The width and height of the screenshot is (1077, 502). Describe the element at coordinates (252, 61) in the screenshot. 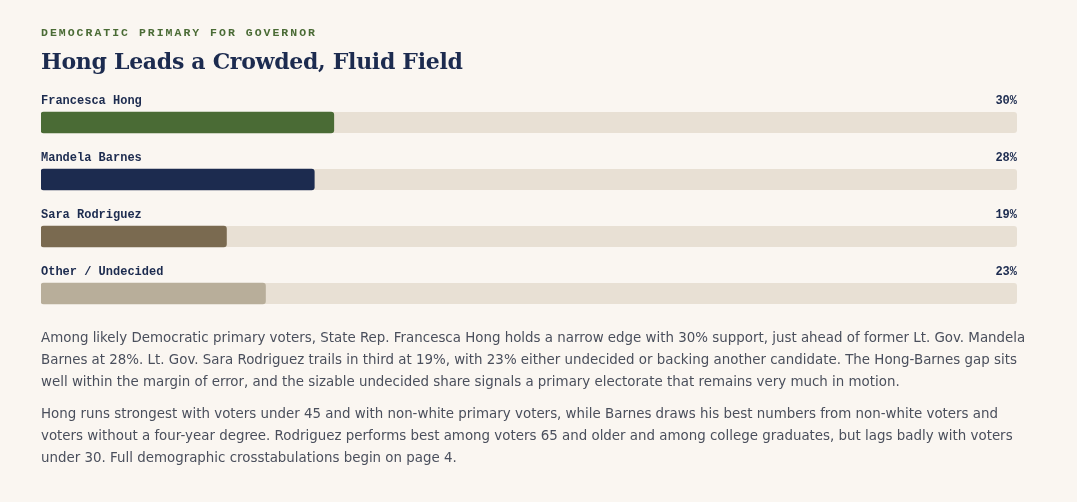

I see `chart-title: Hong Leads a Crowded, Fluid Field` at that location.